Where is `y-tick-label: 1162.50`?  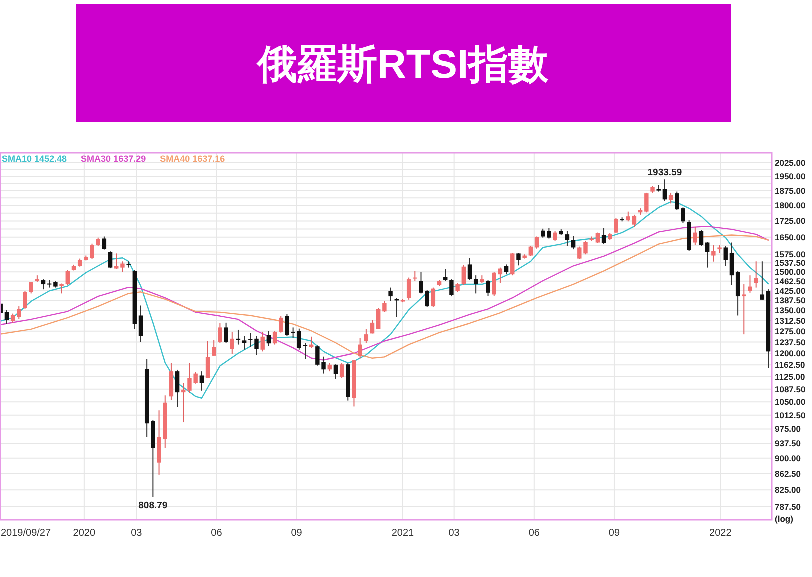 y-tick-label: 1162.50 is located at coordinates (790, 365).